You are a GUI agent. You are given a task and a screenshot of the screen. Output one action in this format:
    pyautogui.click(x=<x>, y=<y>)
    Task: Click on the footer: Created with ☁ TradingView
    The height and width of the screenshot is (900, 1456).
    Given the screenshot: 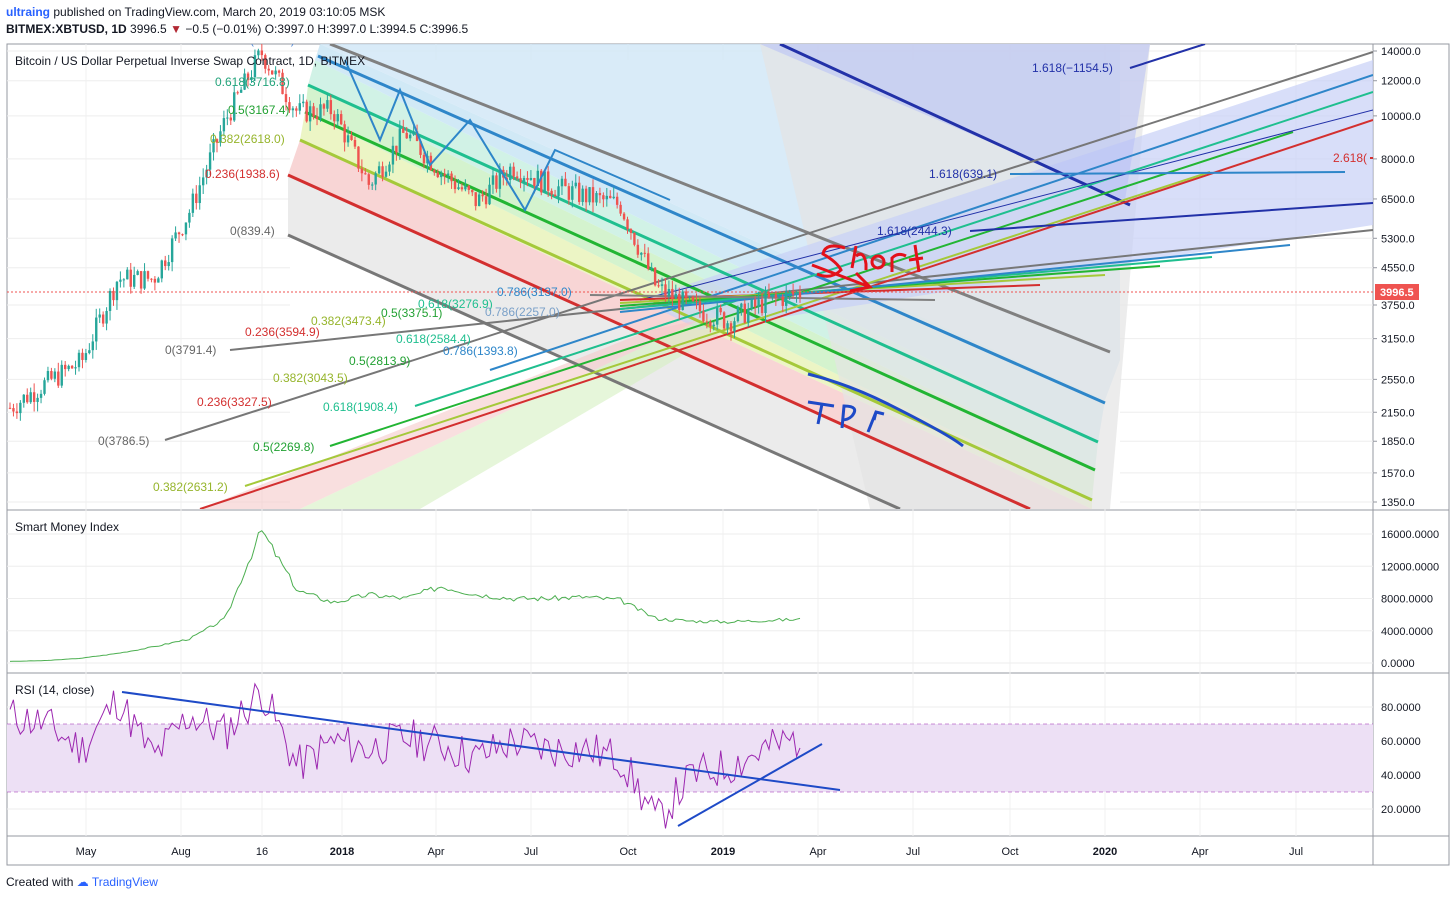 What is the action you would take?
    pyautogui.click(x=82, y=882)
    